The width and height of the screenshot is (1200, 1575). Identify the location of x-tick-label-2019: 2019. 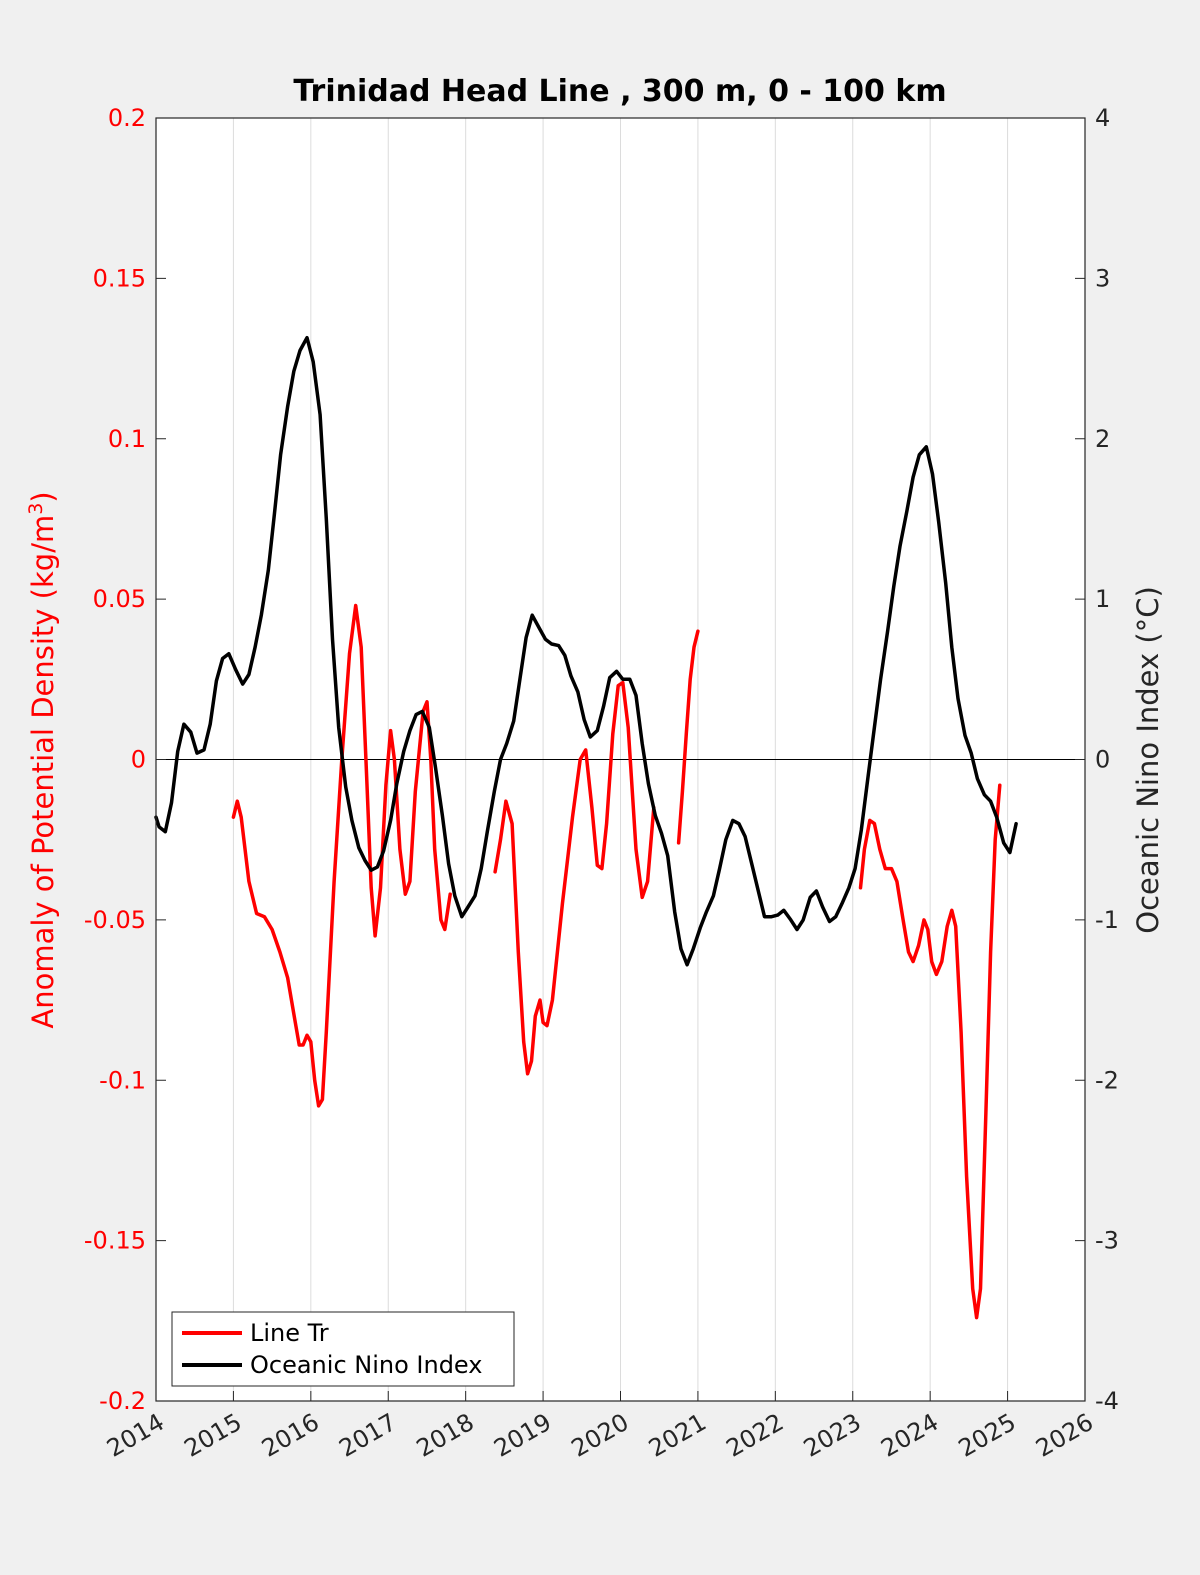
(522, 1435).